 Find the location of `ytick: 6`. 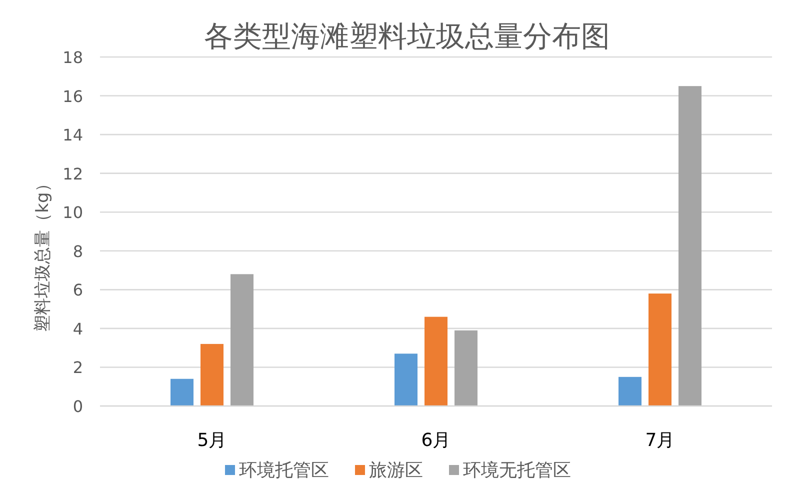

ytick: 6 is located at coordinates (77, 290).